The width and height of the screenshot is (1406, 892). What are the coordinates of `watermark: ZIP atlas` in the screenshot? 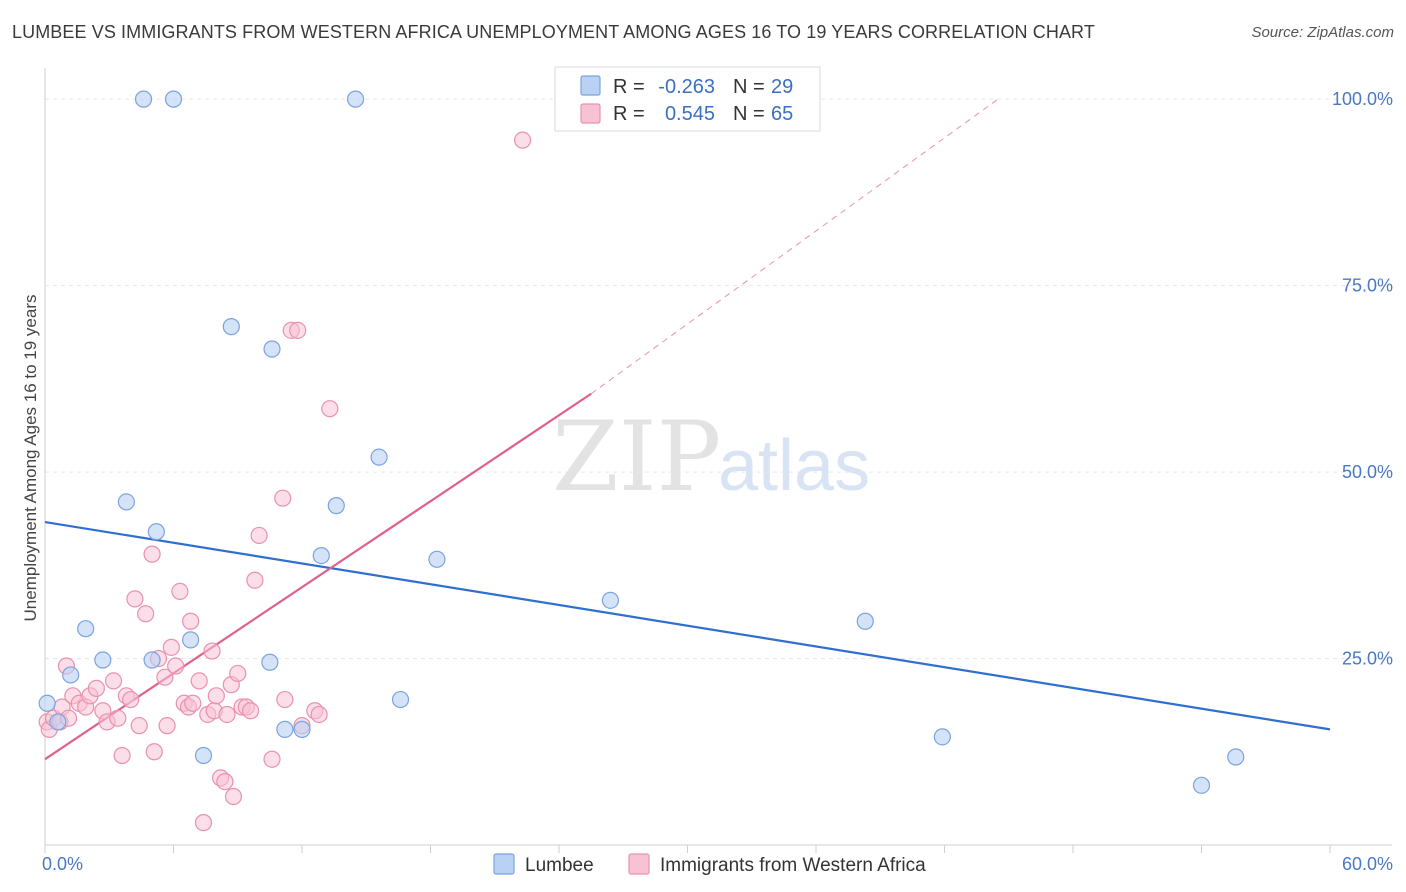 It's located at (711, 457).